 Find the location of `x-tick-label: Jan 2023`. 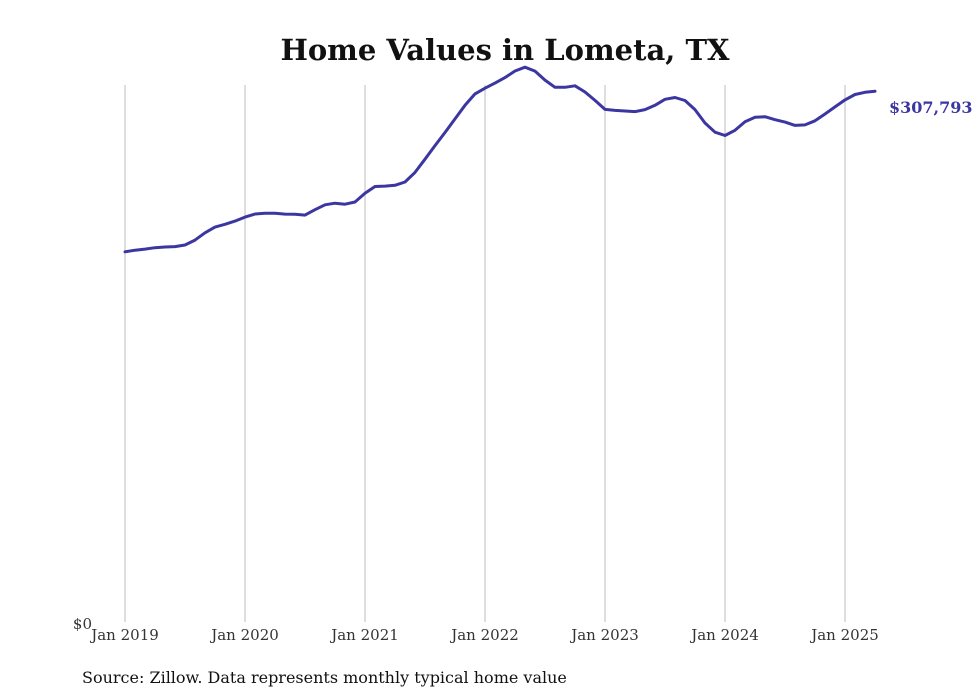

x-tick-label: Jan 2023 is located at coordinates (604, 635).